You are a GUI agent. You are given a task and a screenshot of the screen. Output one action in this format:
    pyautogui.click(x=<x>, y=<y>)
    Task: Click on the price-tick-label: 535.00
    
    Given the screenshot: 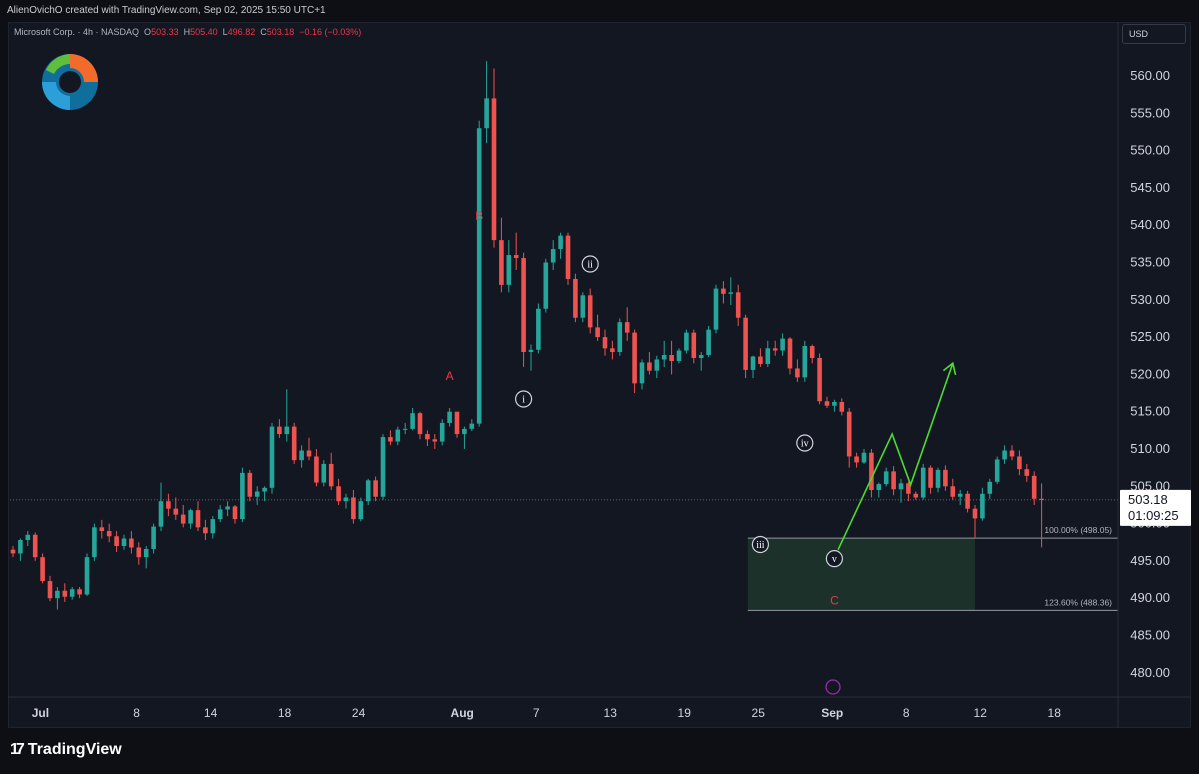 What is the action you would take?
    pyautogui.click(x=1150, y=262)
    